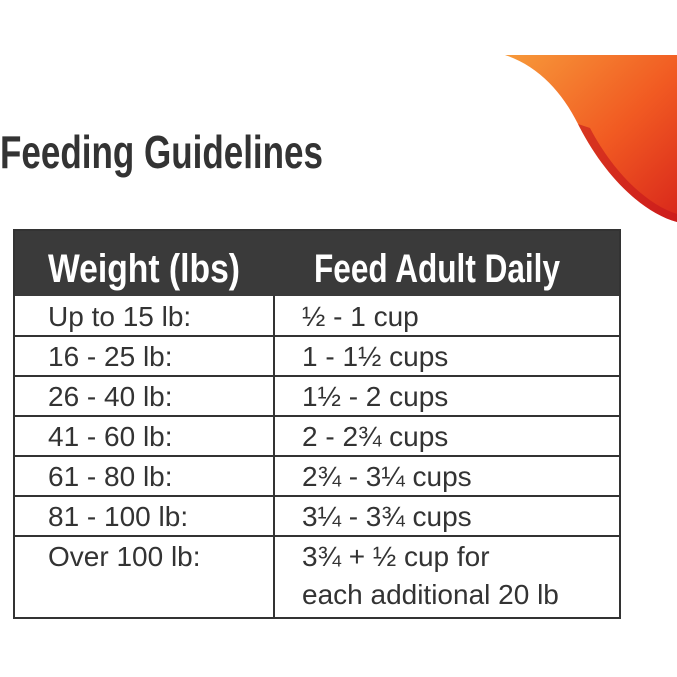 Image resolution: width=677 pixels, height=677 pixels. I want to click on table-cell: 3¾ + ½ cup for, so click(396, 556).